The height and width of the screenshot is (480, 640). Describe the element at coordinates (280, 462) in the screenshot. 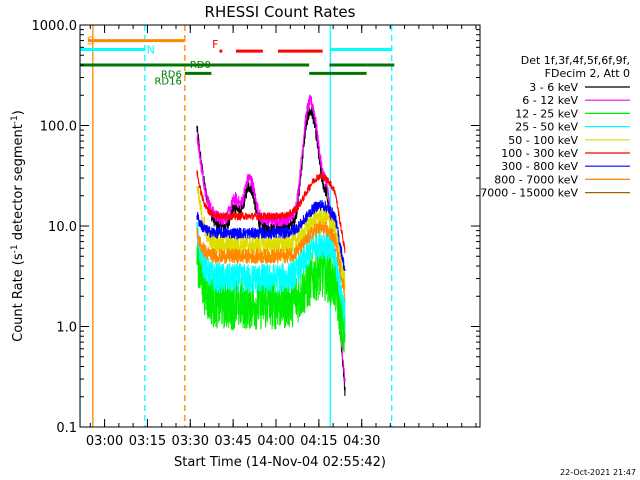

I see `x-axis-label: Start Time (14-Nov-04 02:55:42)` at that location.